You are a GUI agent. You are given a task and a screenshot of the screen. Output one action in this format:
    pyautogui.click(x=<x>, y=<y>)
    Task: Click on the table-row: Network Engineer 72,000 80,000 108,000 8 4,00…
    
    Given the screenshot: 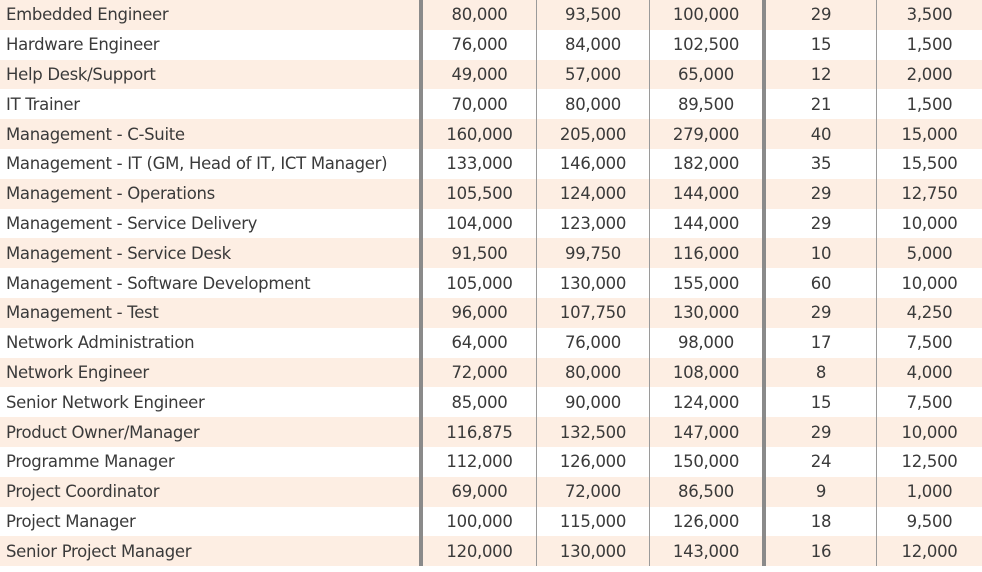 What is the action you would take?
    pyautogui.click(x=491, y=372)
    